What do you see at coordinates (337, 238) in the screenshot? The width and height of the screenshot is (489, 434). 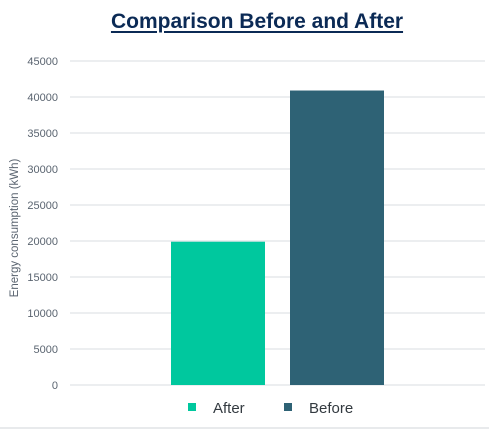 I see `bar-before` at bounding box center [337, 238].